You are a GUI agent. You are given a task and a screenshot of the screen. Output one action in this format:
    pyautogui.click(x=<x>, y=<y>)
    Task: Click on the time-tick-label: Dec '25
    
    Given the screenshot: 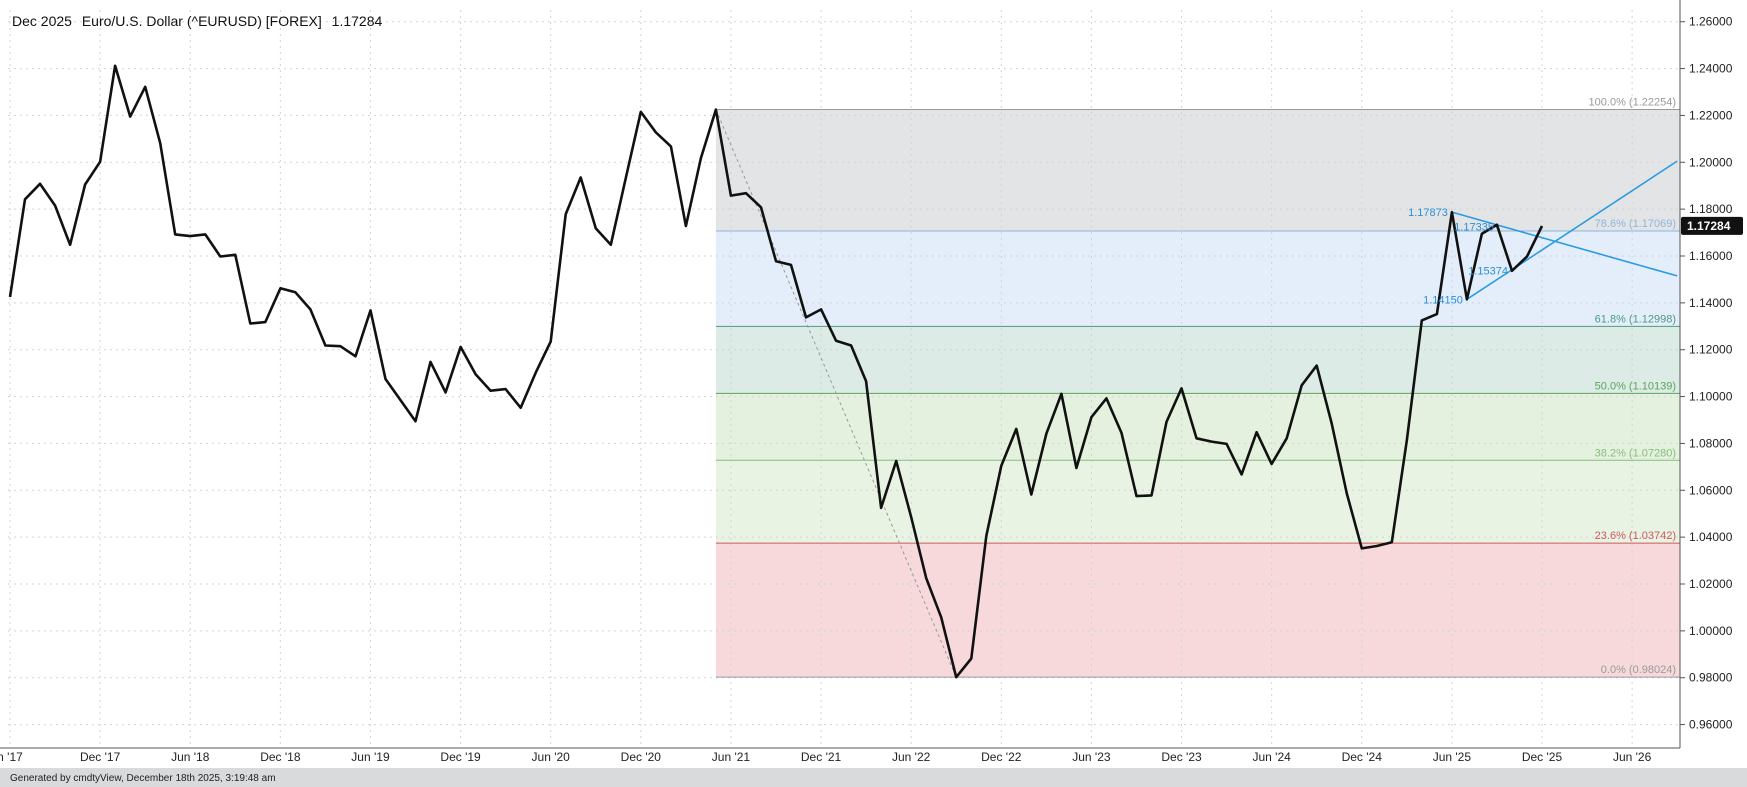 What is the action you would take?
    pyautogui.click(x=1542, y=757)
    